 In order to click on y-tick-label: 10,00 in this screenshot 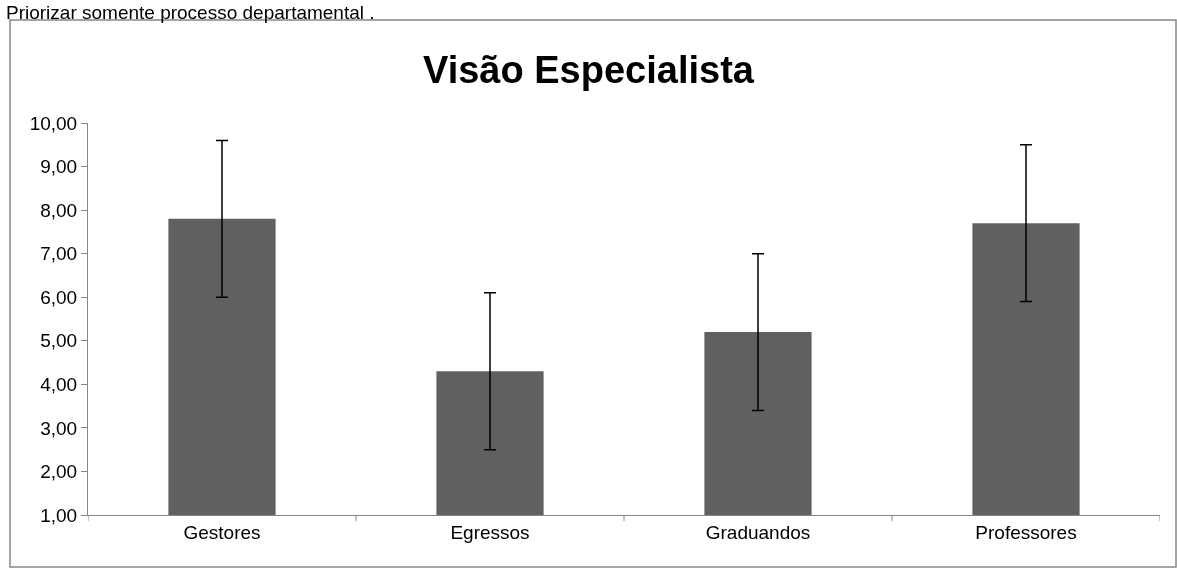, I will do `click(53, 123)`.